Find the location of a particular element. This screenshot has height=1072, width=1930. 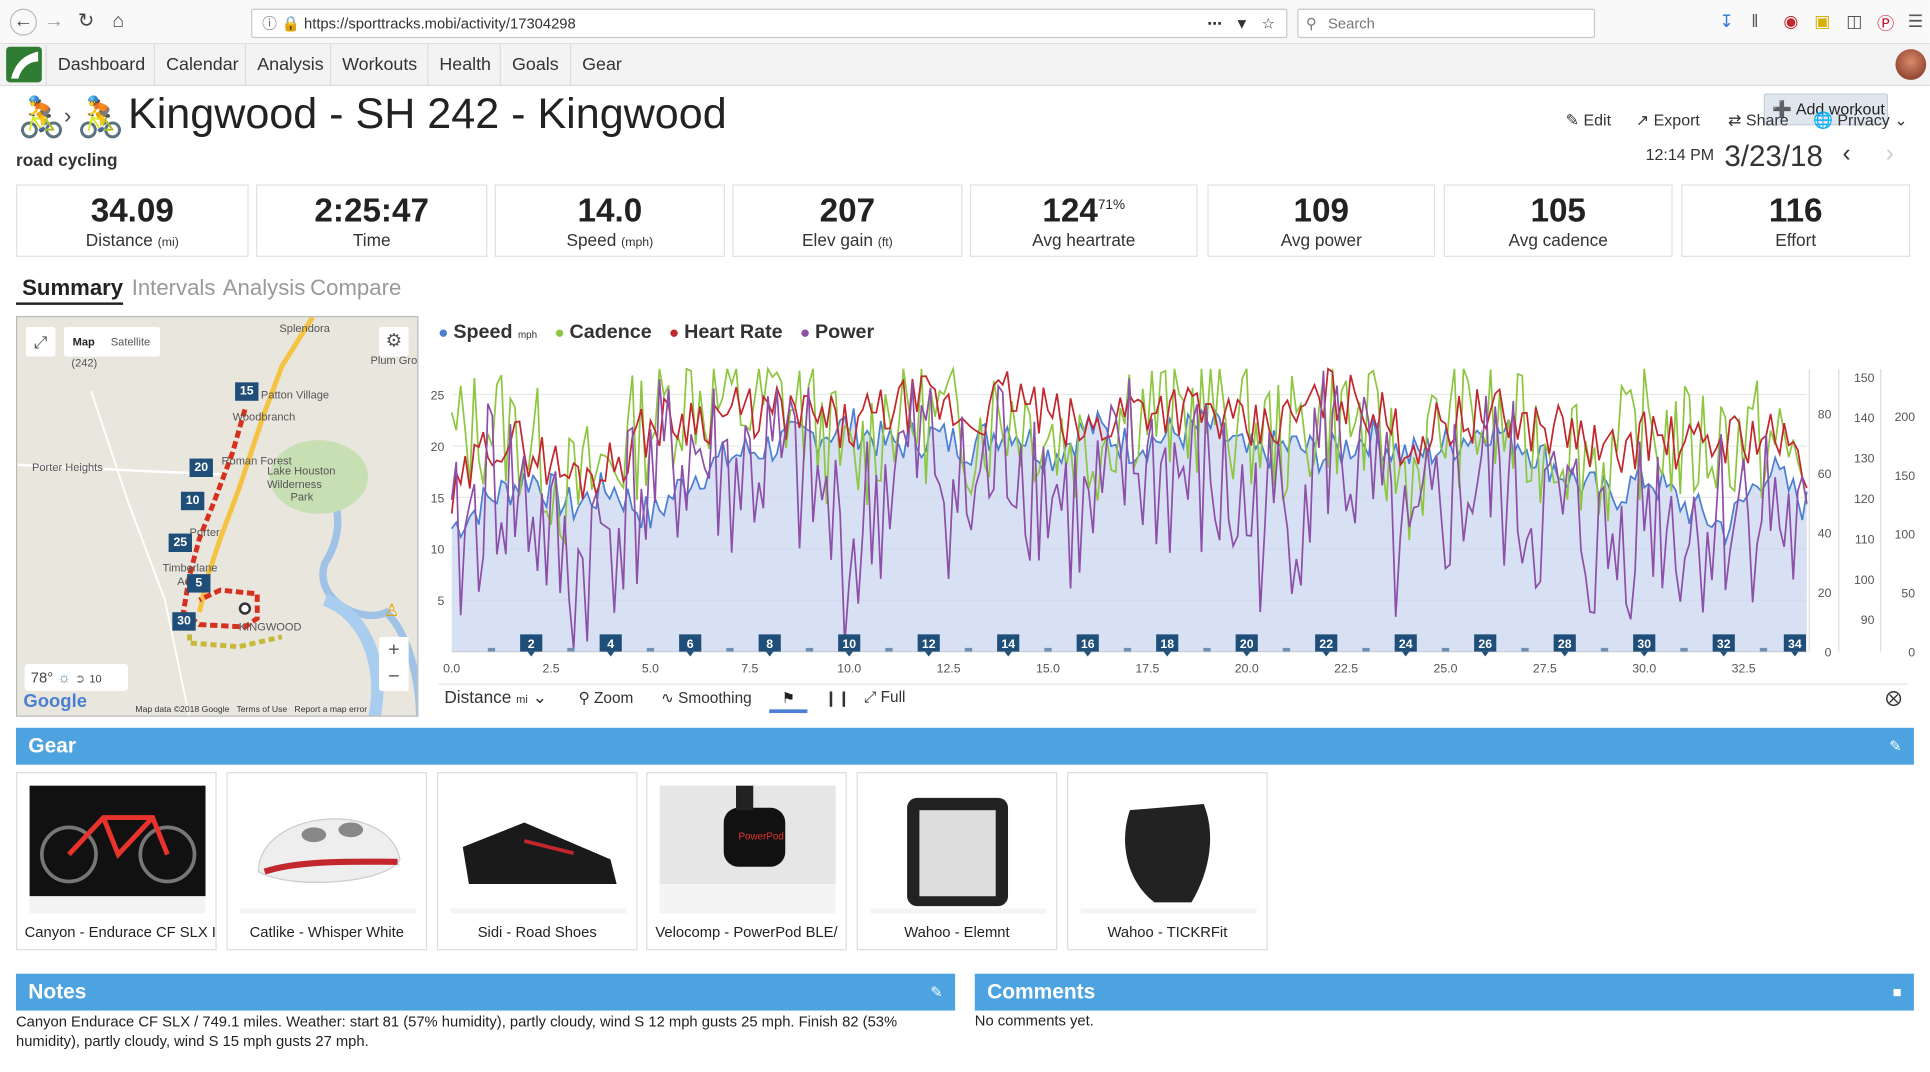

add-workout-button: ➕ Add workout is located at coordinates (1826, 109).